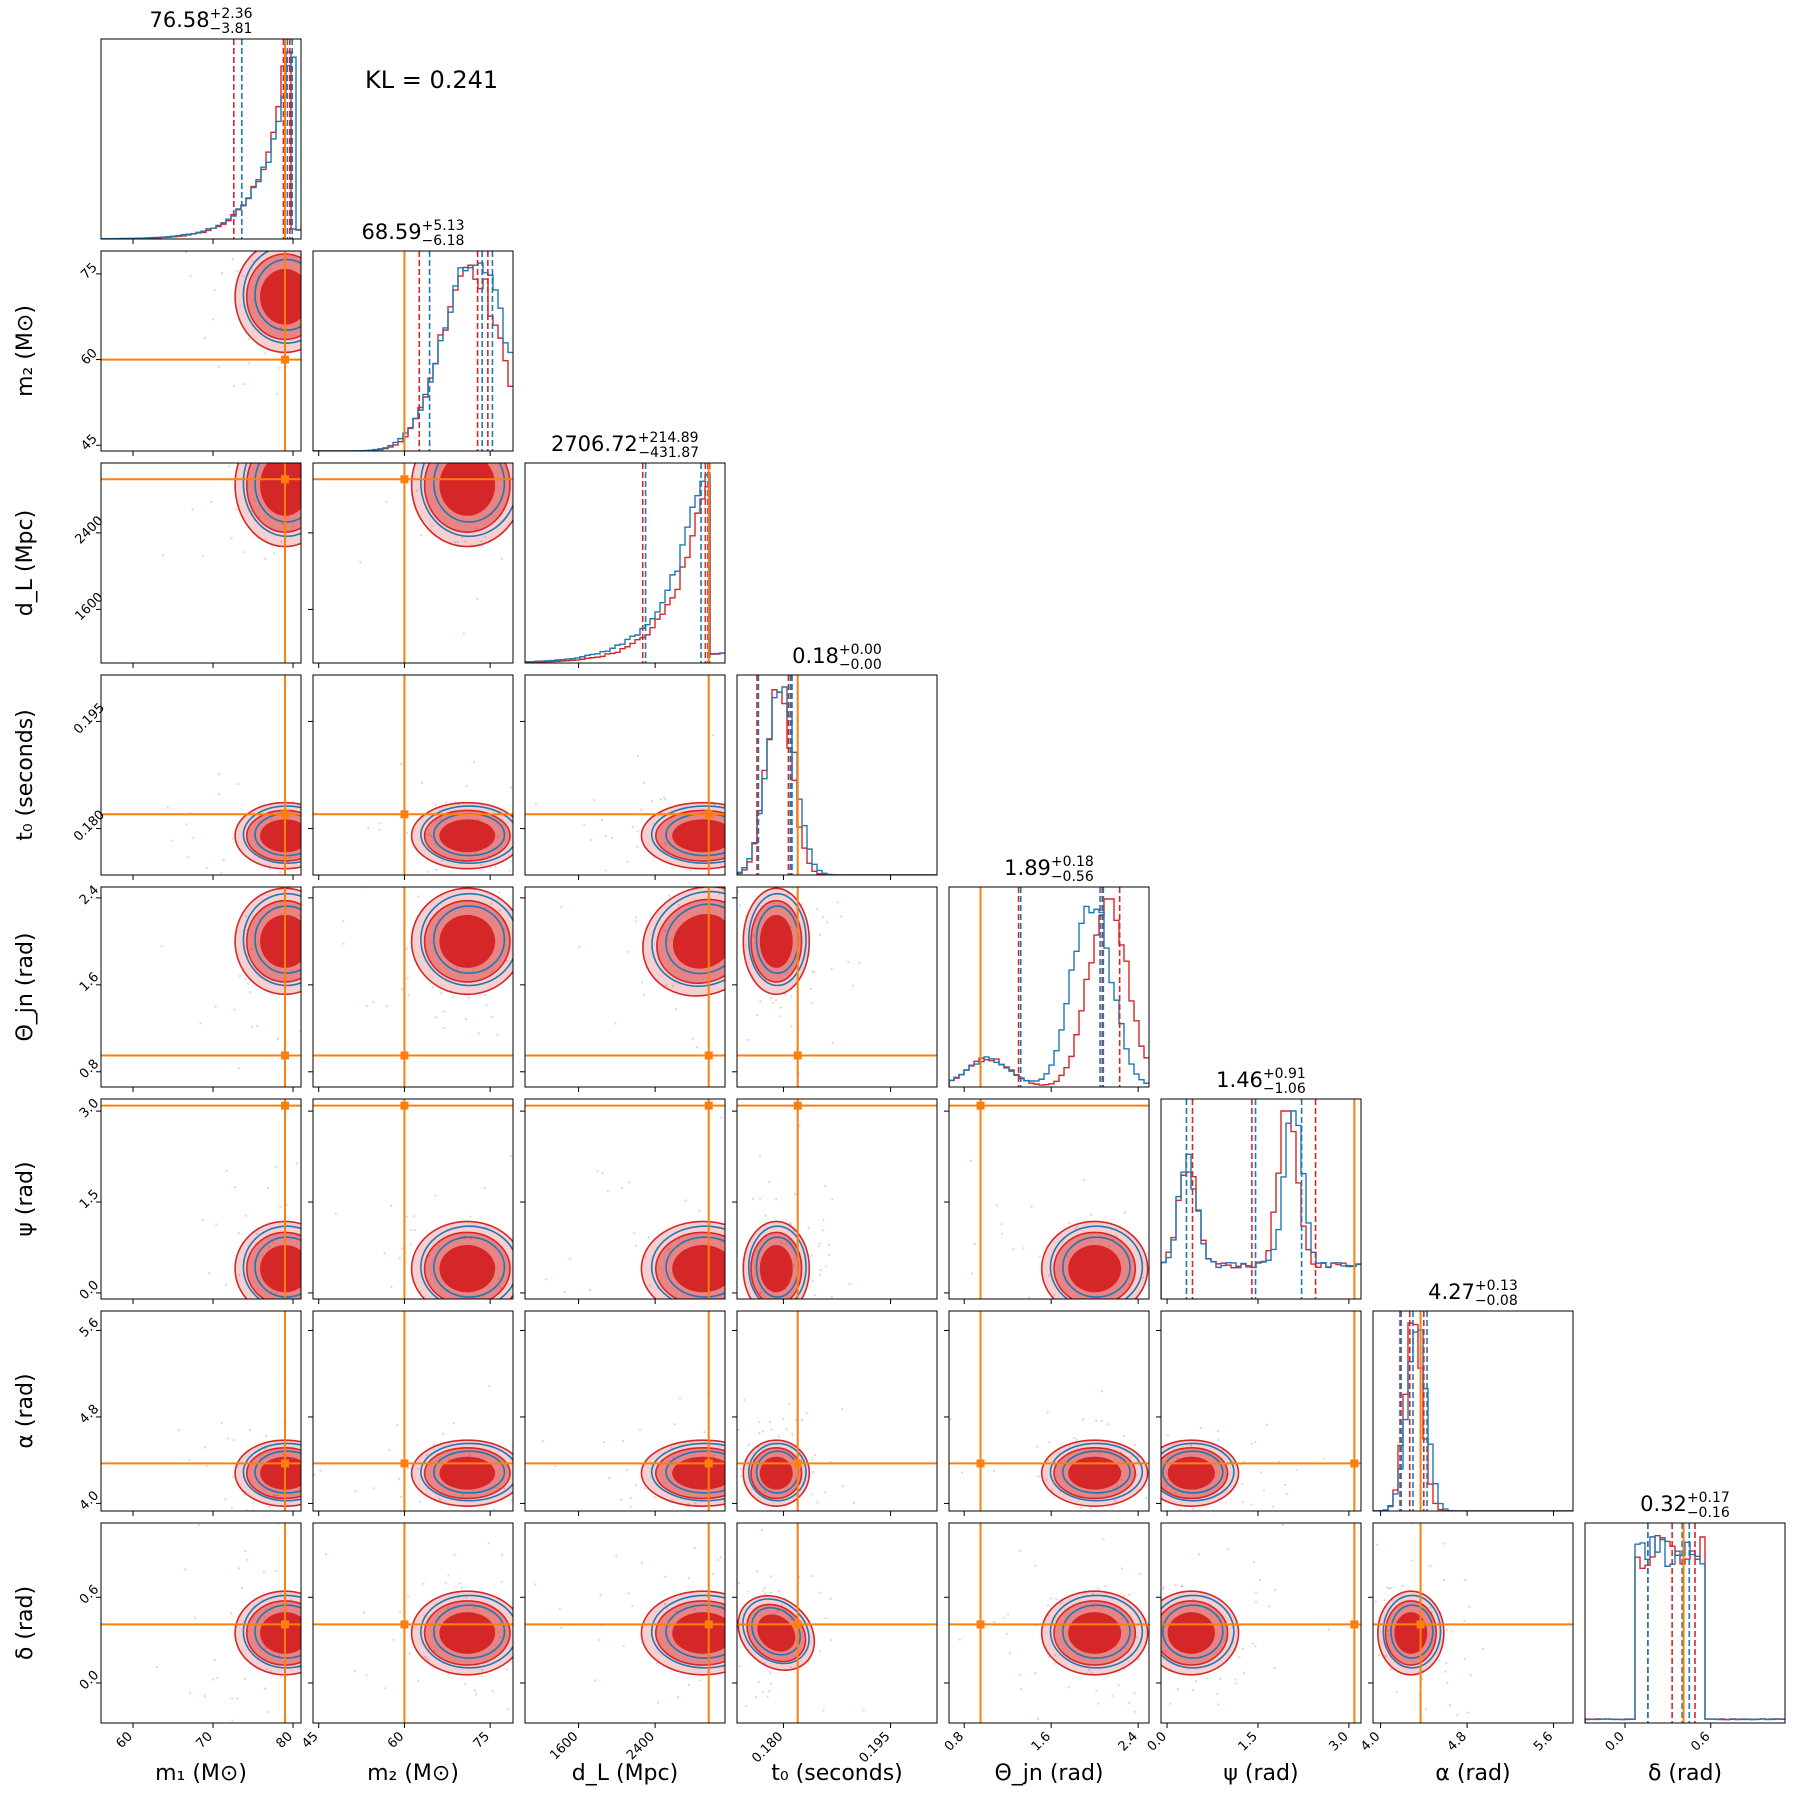 This screenshot has height=1809, width=1809. I want to click on x-tick-label: 75, so click(482, 1740).